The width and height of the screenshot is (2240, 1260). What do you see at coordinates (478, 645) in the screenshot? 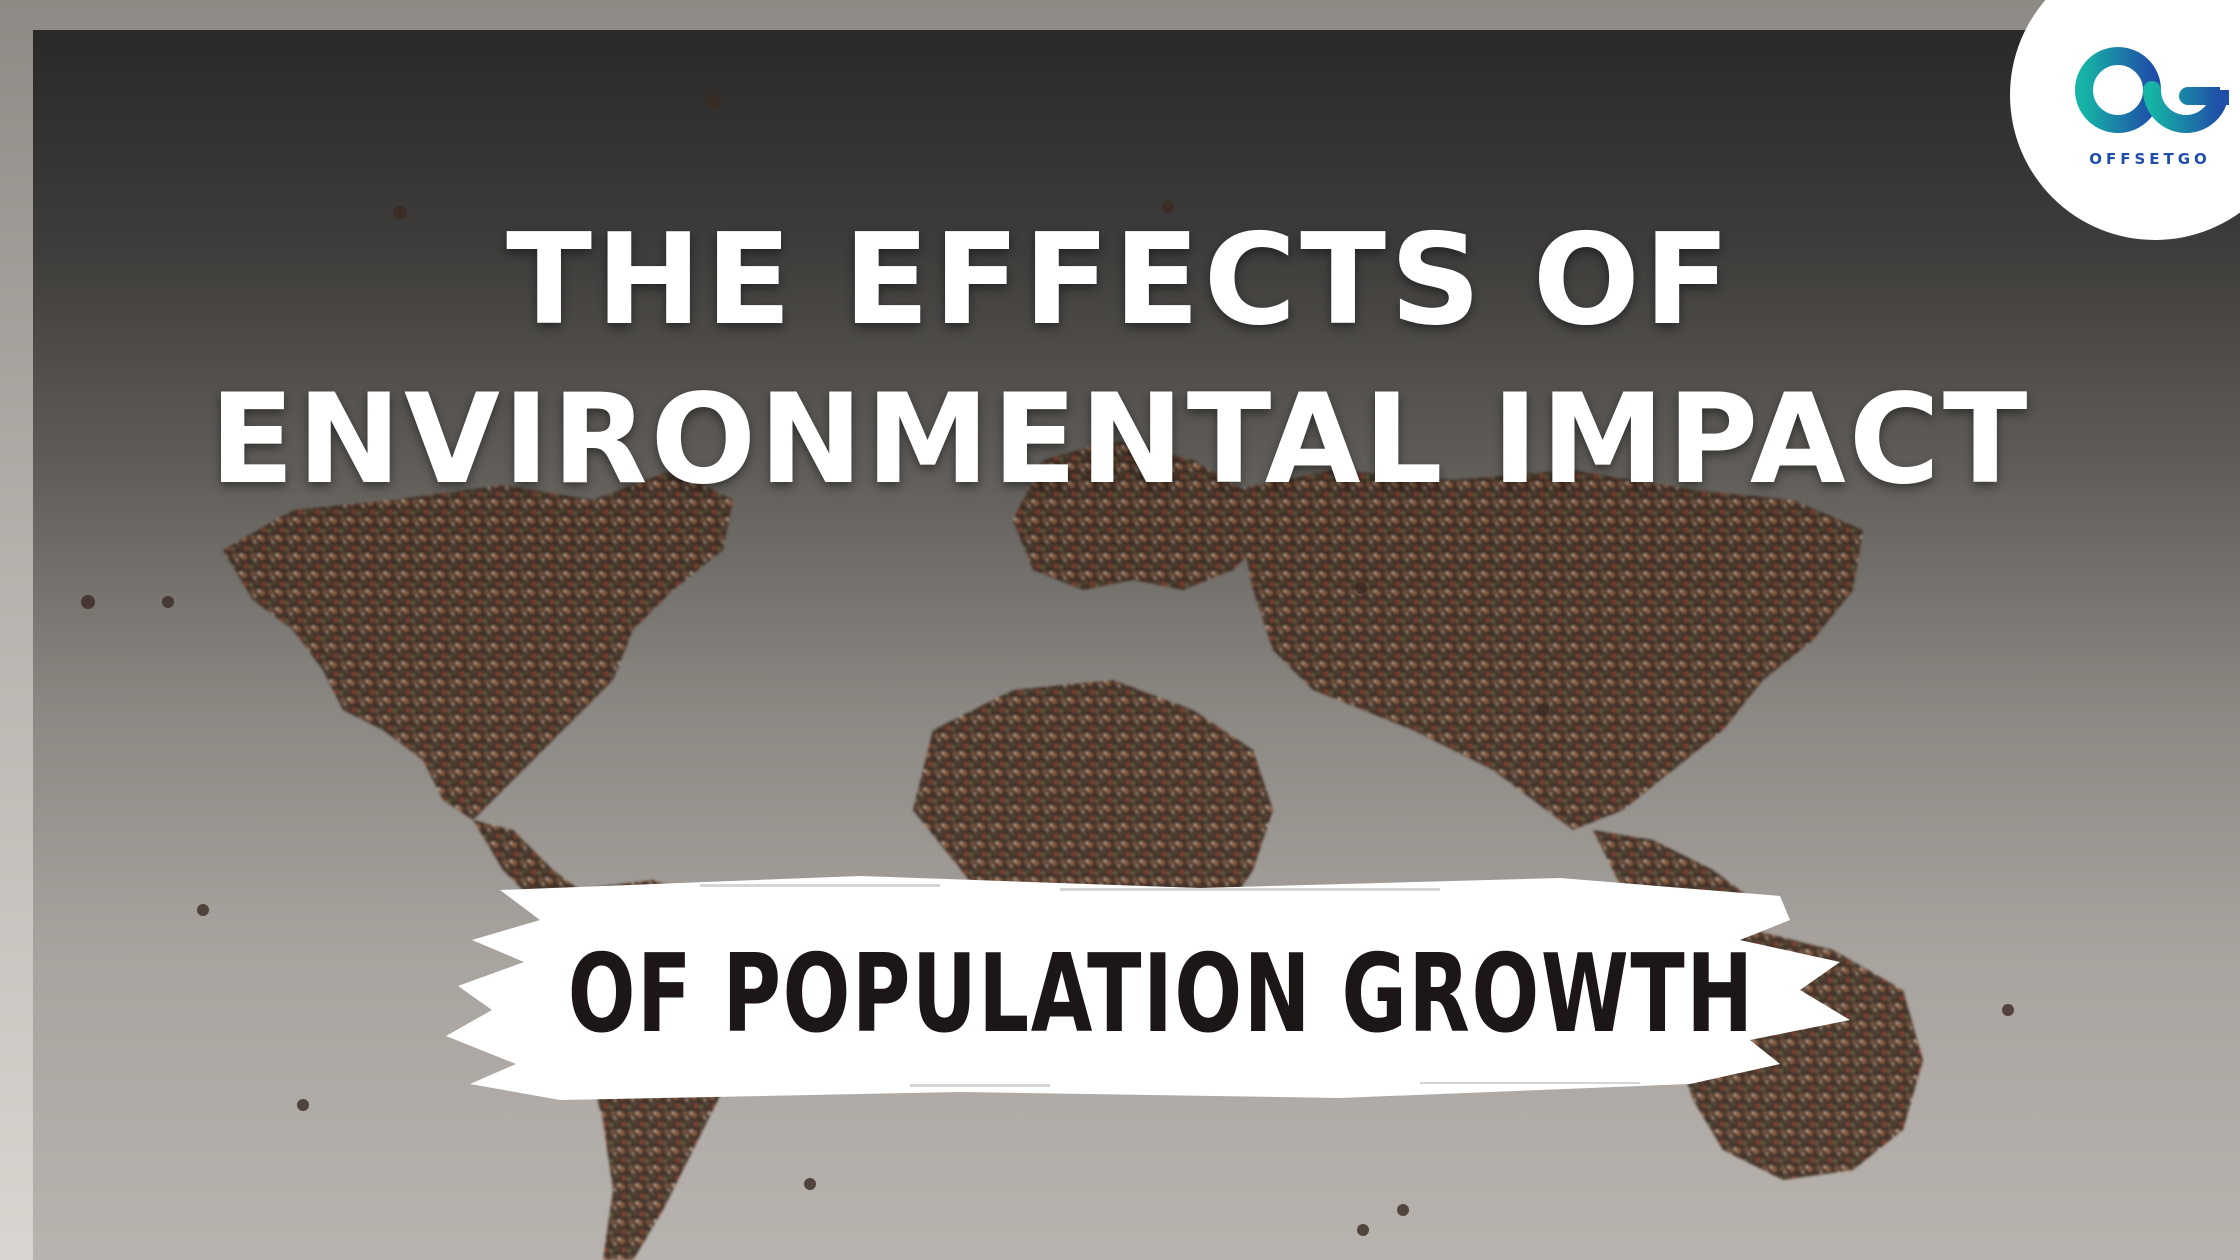
I see `north-america-shape` at bounding box center [478, 645].